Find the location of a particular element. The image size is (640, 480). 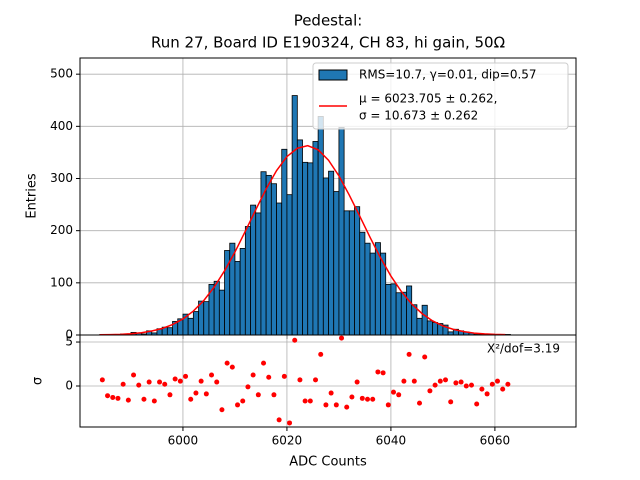

y-tick-label: 200 is located at coordinates (61, 230).